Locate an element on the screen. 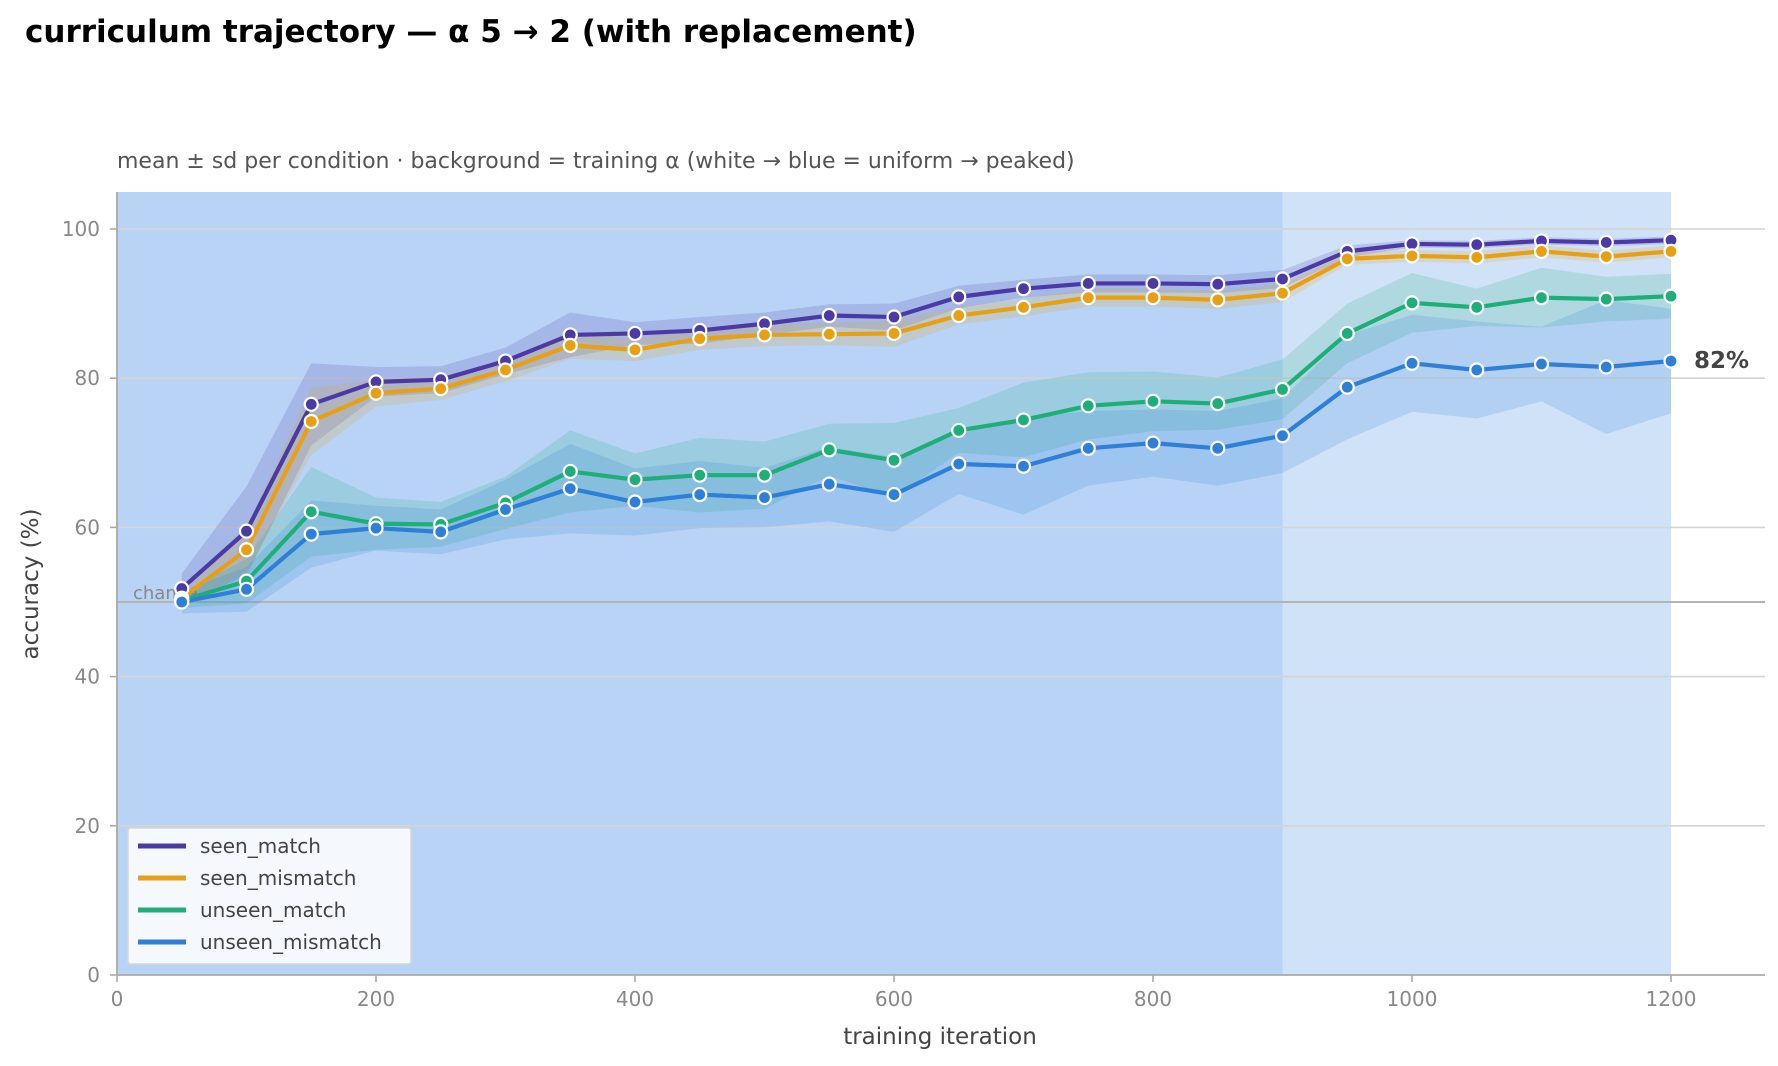 The width and height of the screenshot is (1778, 1066). legend-label-unseen_match: unseen_match is located at coordinates (273, 910).